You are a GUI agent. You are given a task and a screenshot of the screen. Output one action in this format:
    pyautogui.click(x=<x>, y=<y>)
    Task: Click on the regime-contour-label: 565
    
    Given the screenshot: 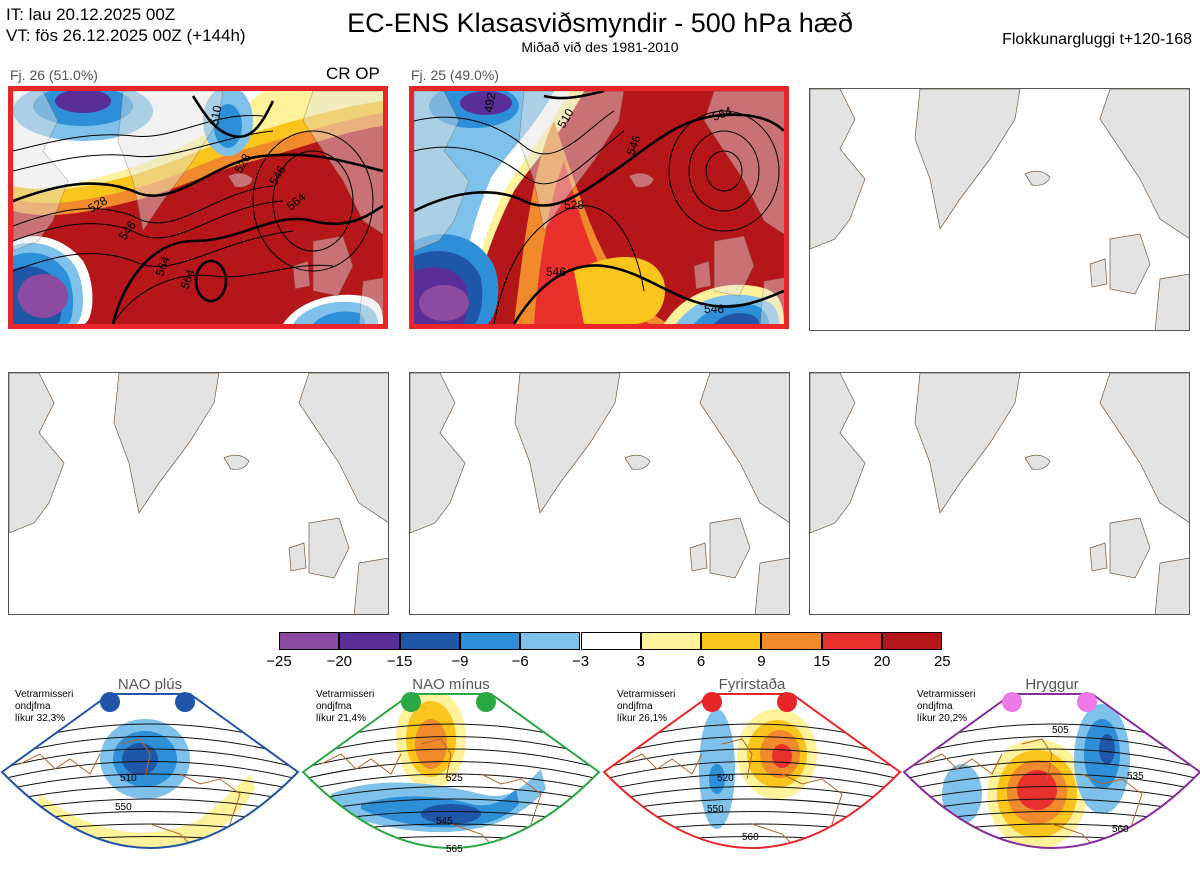 What is the action you would take?
    pyautogui.click(x=454, y=849)
    